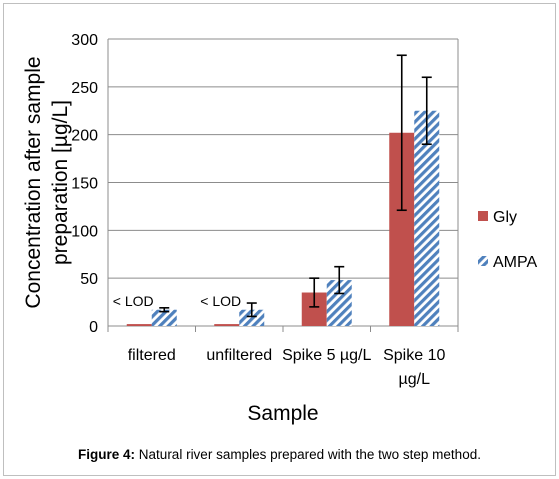 This screenshot has width=559, height=479. I want to click on y-axis-title: preparation [µg/L], so click(60, 182).